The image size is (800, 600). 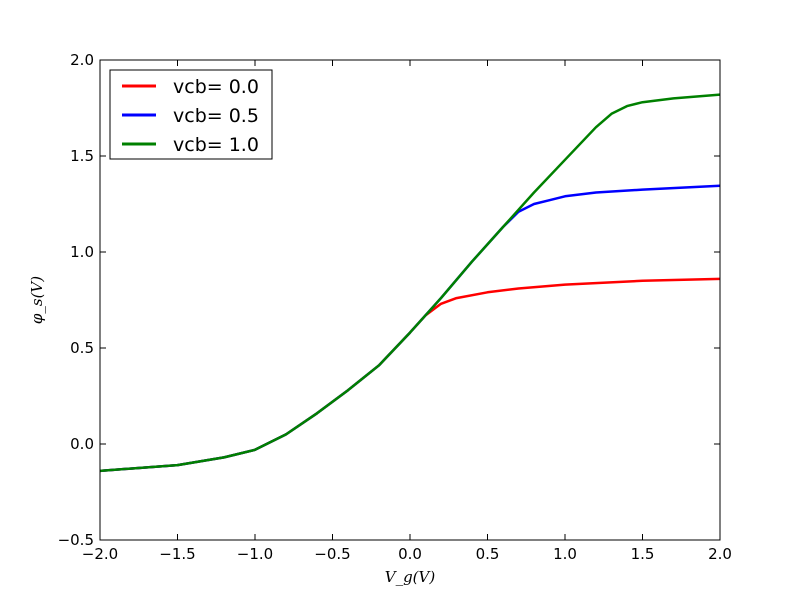 I want to click on x-tick-label: 1.5, so click(x=643, y=554).